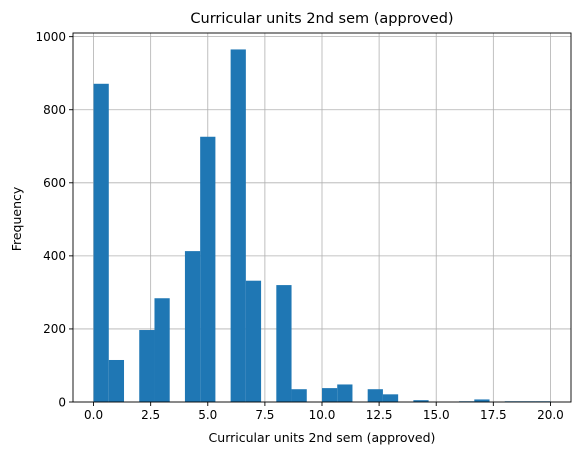 This screenshot has height=459, width=580. I want to click on y-tick-label: 200, so click(54, 329).